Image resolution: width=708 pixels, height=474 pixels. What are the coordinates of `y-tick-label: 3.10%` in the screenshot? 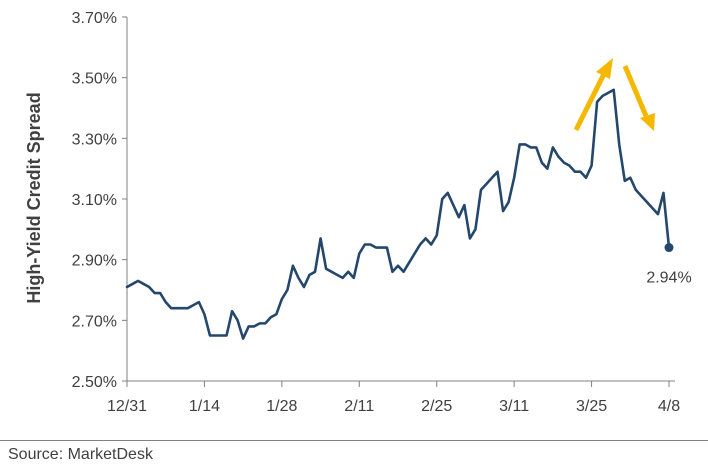 It's located at (94, 200).